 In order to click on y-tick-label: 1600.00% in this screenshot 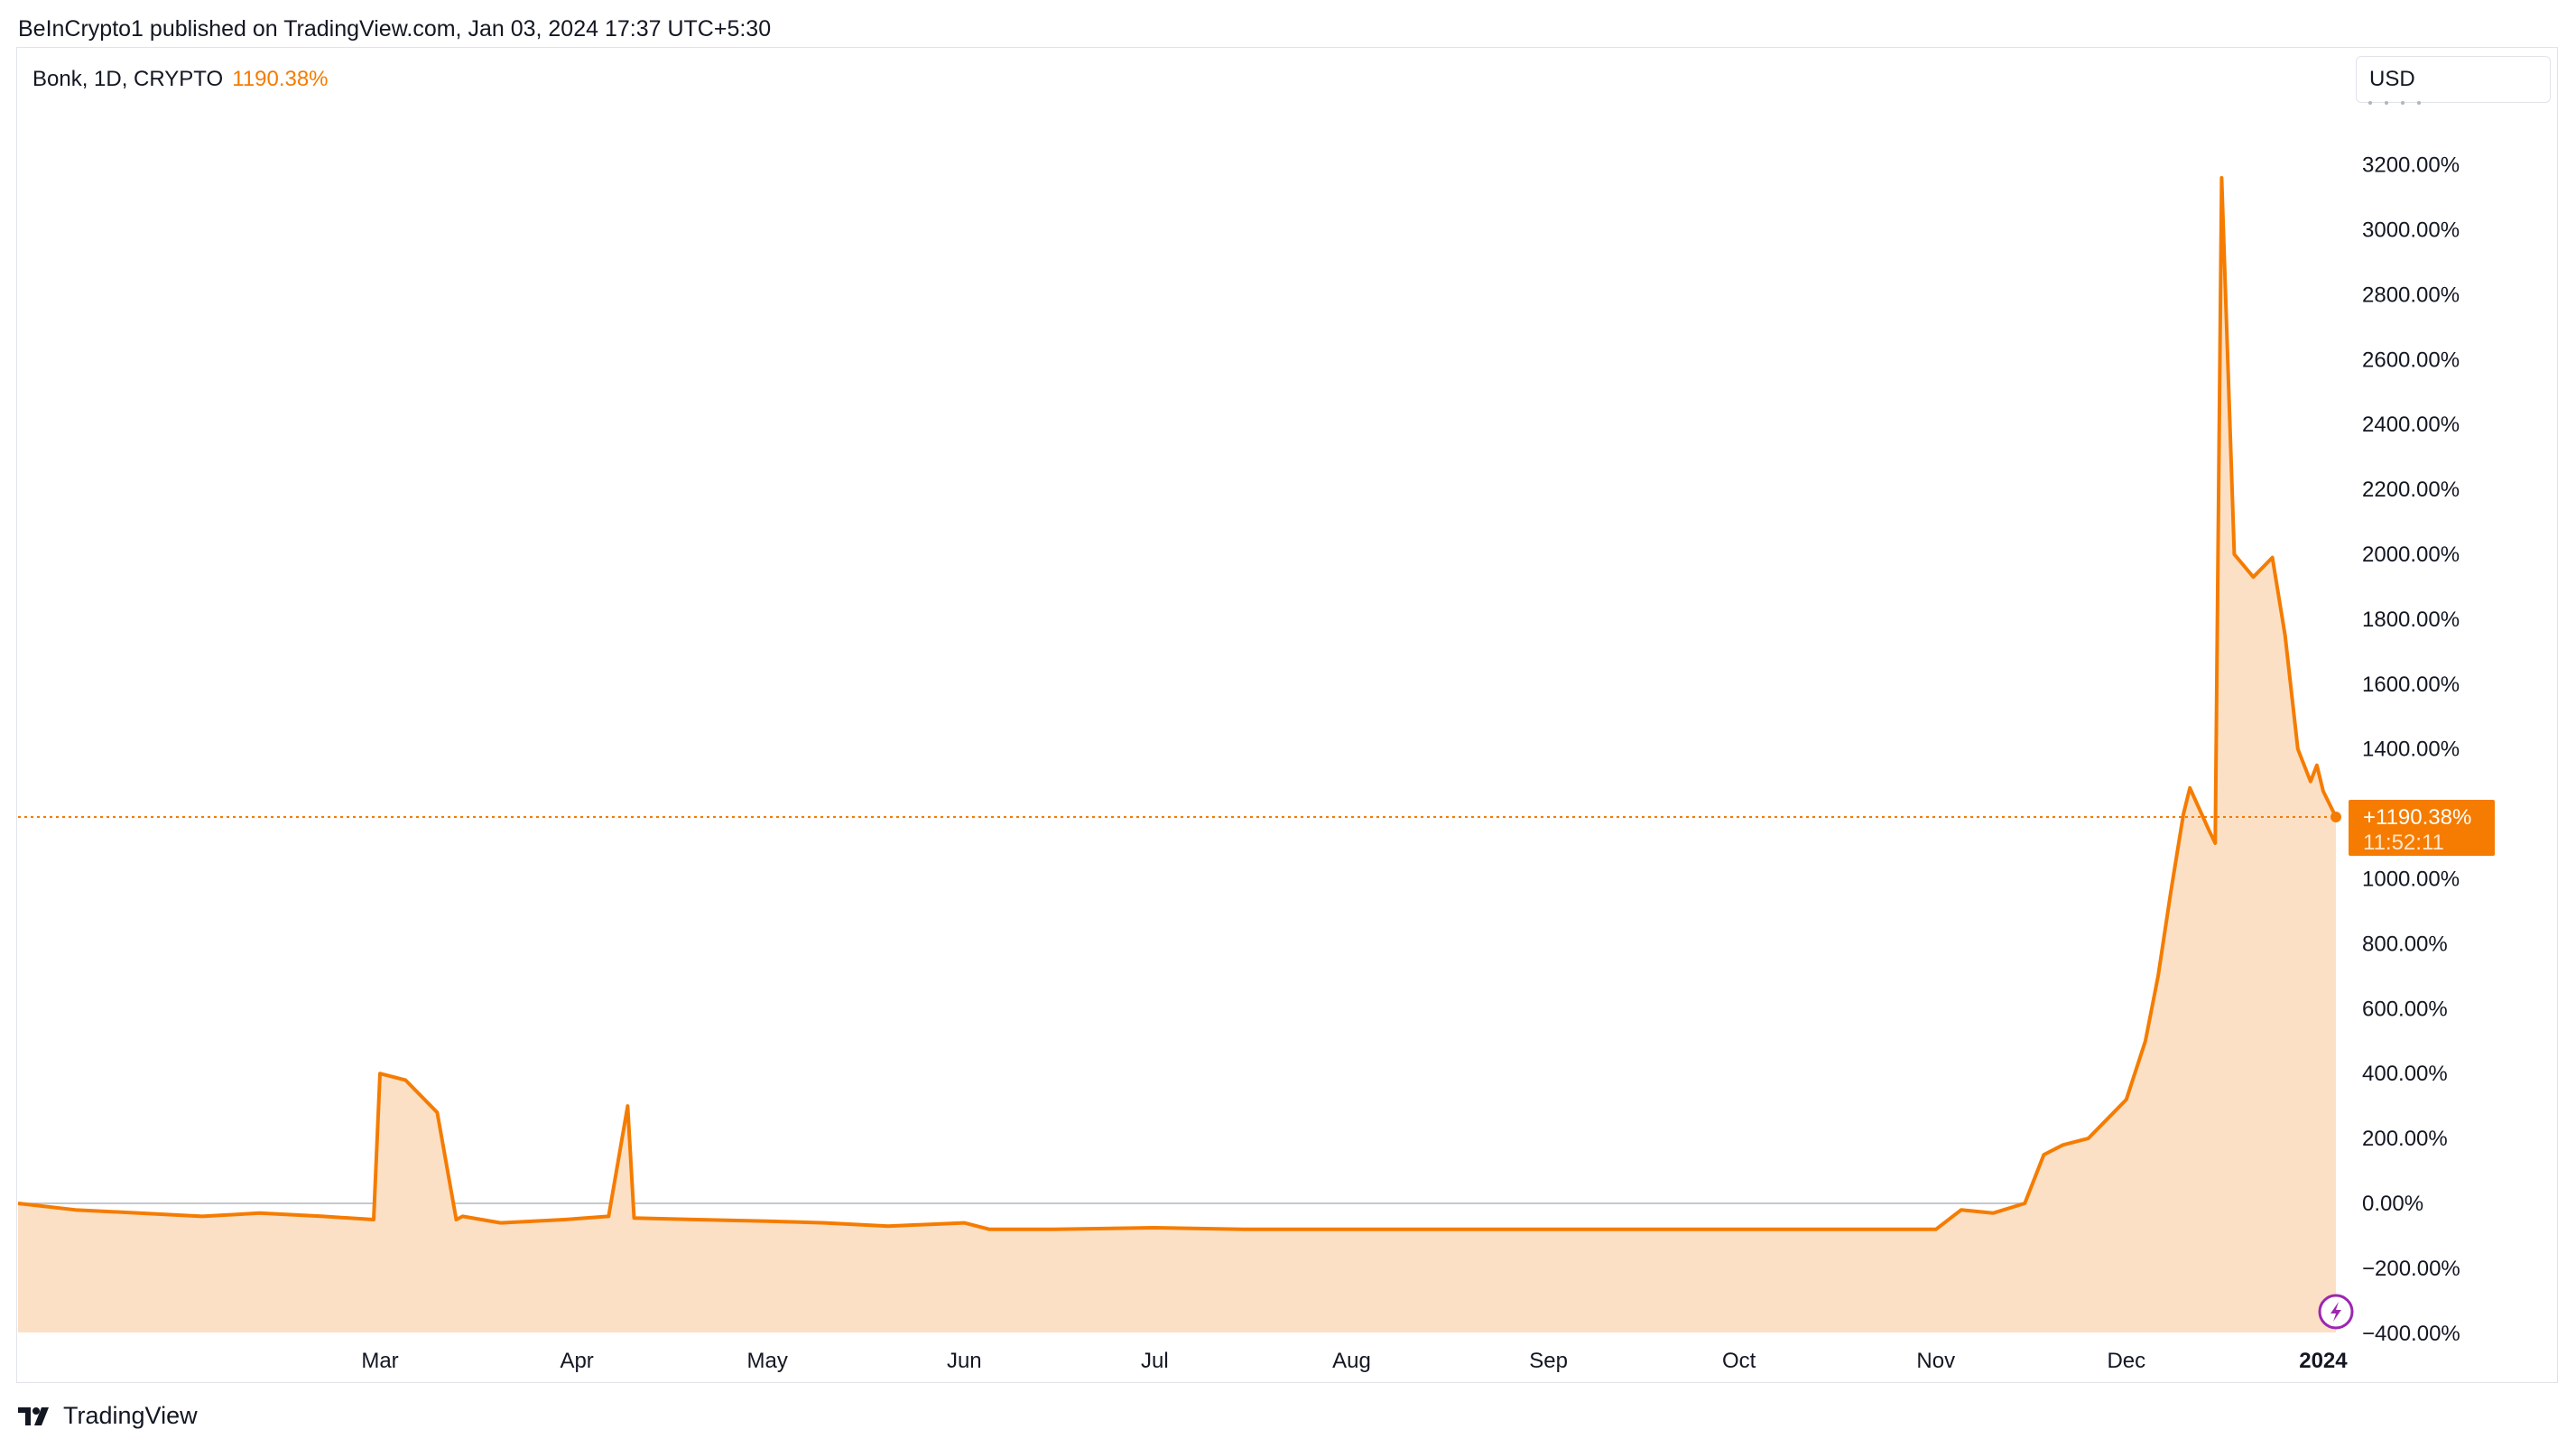, I will do `click(2411, 685)`.